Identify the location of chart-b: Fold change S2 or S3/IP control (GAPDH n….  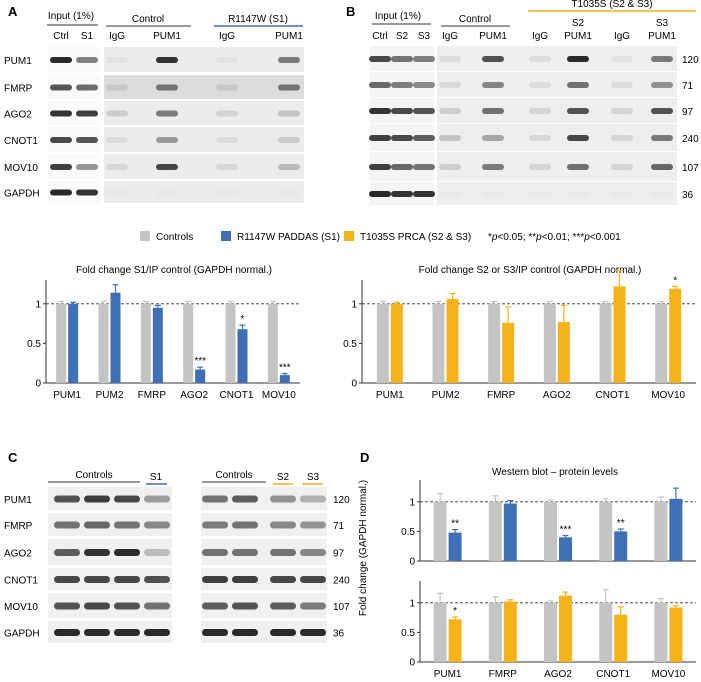
(519, 333).